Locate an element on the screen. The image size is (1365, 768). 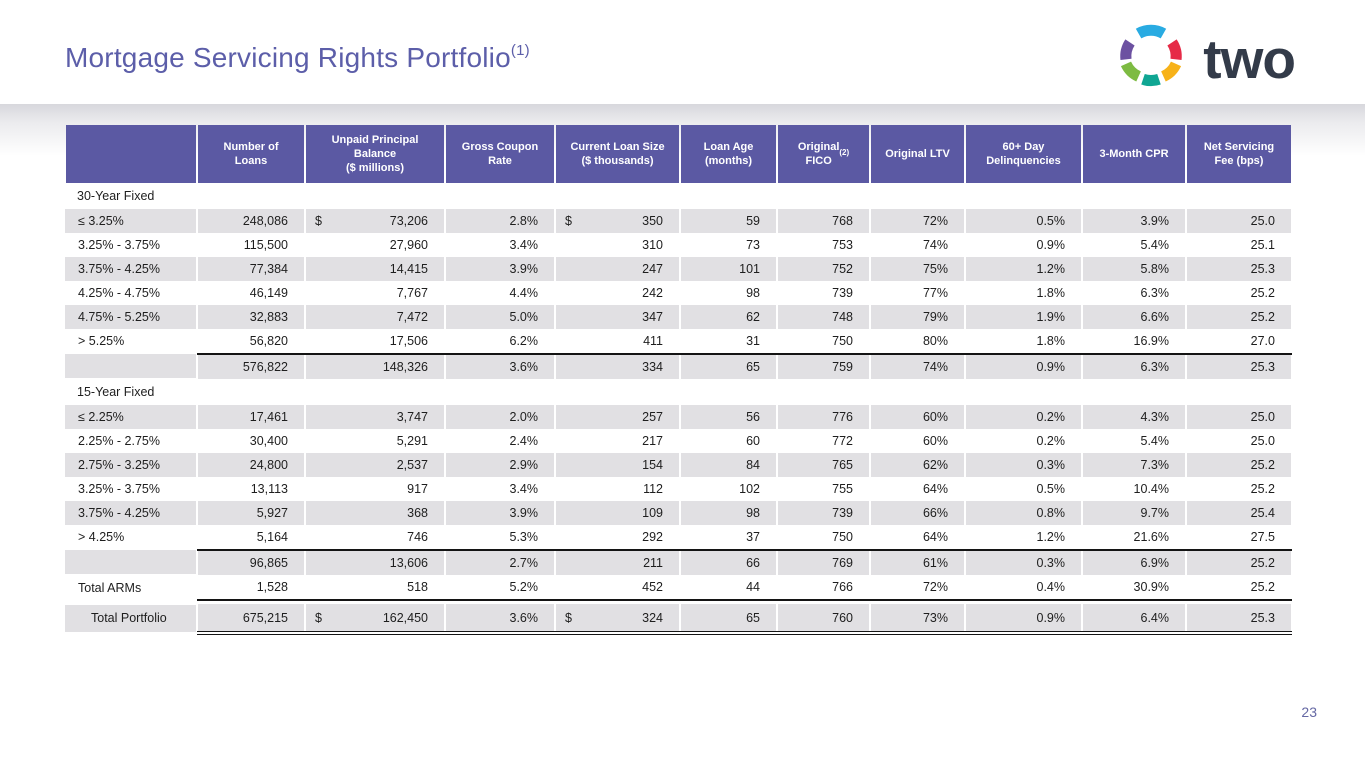
cell-value-wrap: 25.3 is located at coordinates (1239, 617).